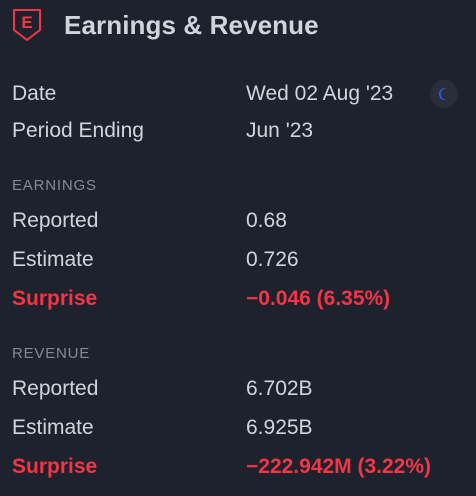  I want to click on earnings-surprise-label: Surprise, so click(55, 298).